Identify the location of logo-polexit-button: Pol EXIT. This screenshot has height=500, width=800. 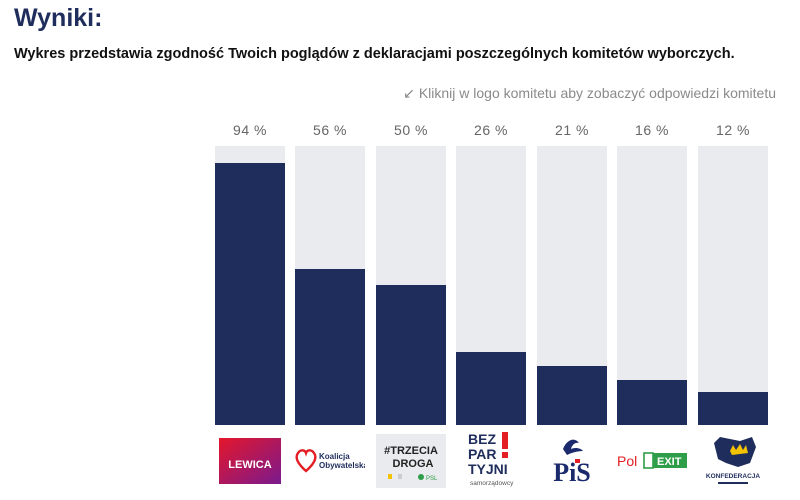
(652, 461).